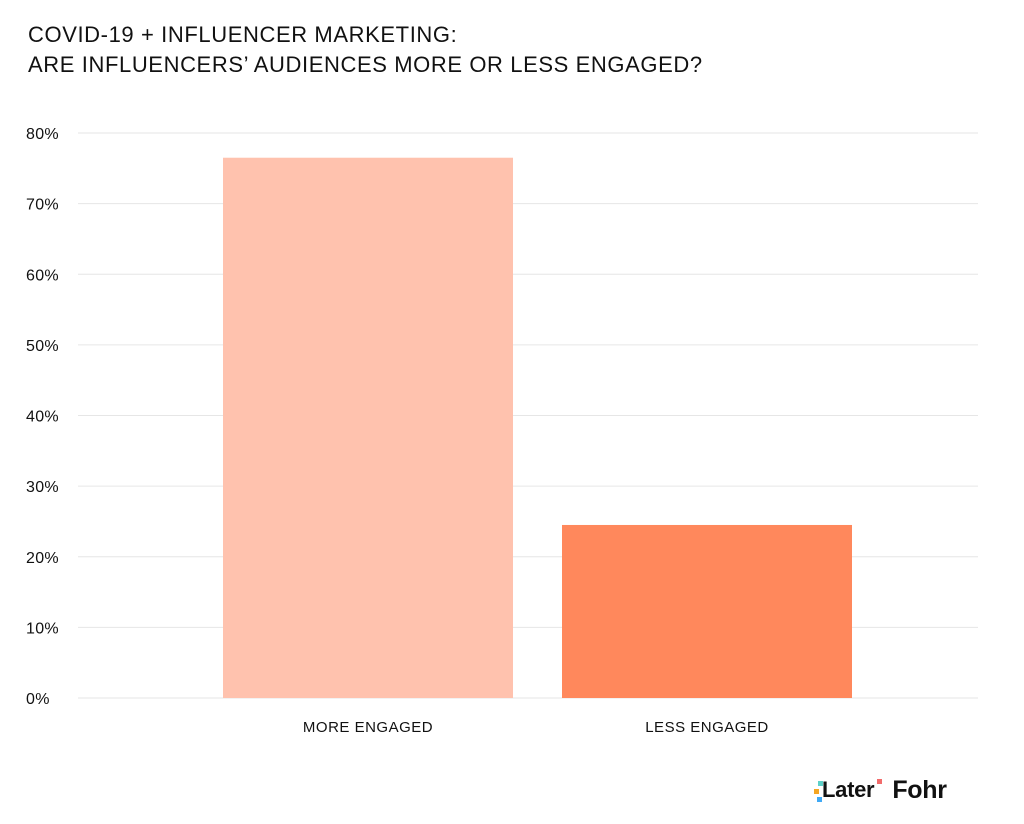 The height and width of the screenshot is (824, 1024). What do you see at coordinates (42, 346) in the screenshot?
I see `y-tick-label: 50%` at bounding box center [42, 346].